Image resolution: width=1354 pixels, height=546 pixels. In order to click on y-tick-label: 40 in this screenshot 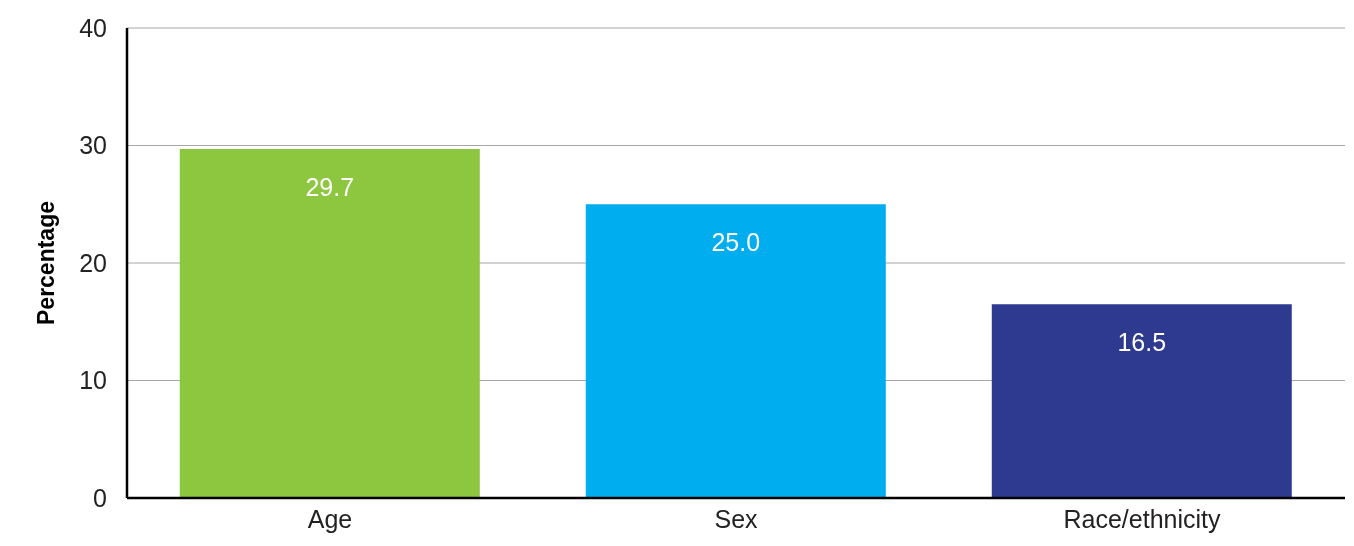, I will do `click(93, 27)`.